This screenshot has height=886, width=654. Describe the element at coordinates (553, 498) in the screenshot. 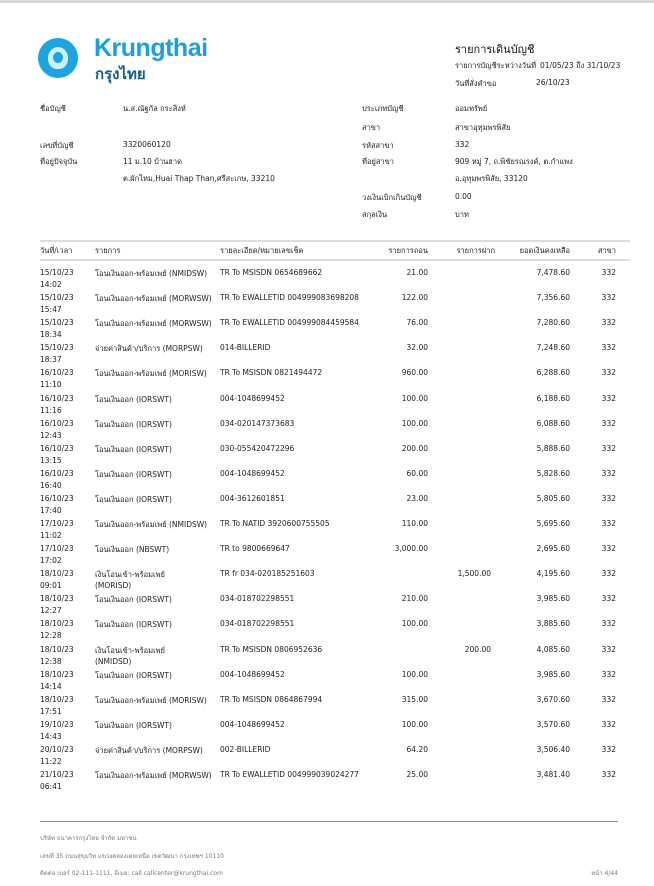

I see `cell-balance: 5,805.60` at that location.